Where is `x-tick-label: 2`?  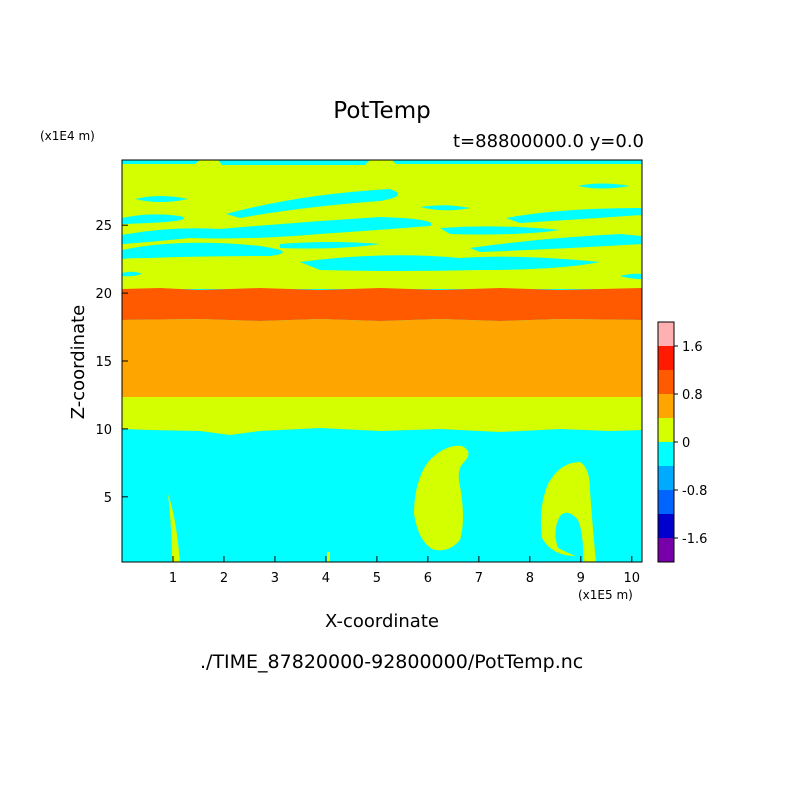 x-tick-label: 2 is located at coordinates (224, 578).